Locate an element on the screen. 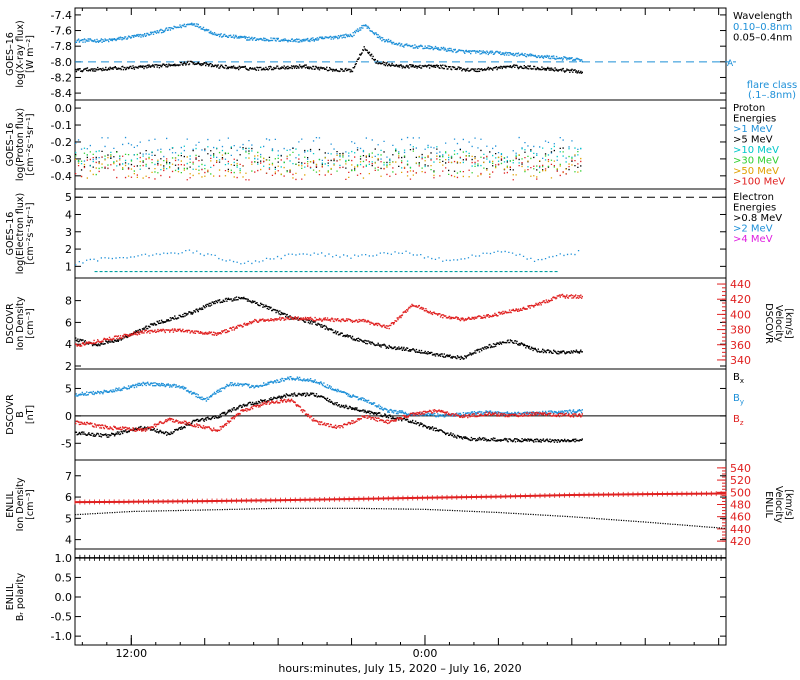 The width and height of the screenshot is (800, 680). right-axis-label: DSCOVR is located at coordinates (768, 323).